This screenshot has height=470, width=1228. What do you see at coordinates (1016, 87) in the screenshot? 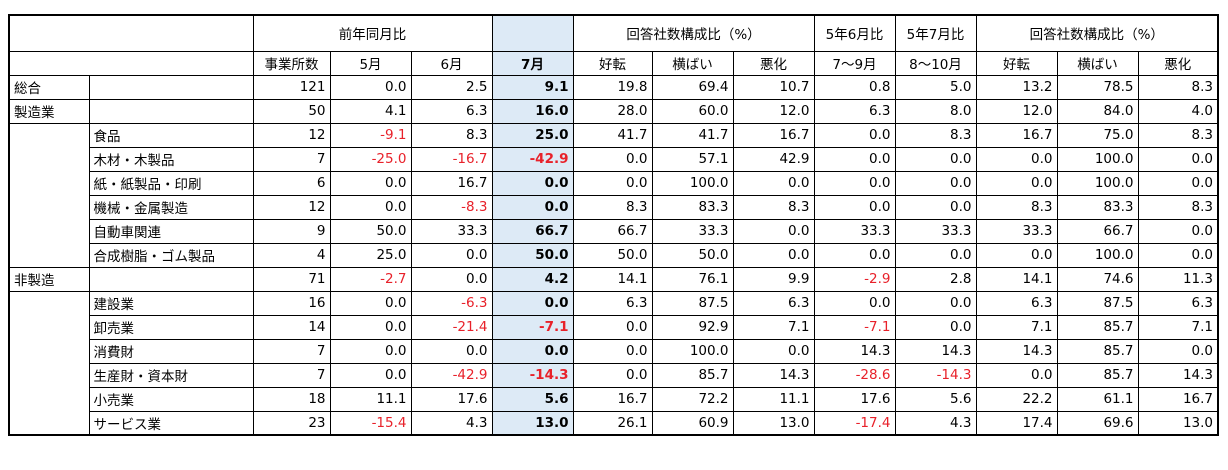
I see `table-cell: 13.2` at bounding box center [1016, 87].